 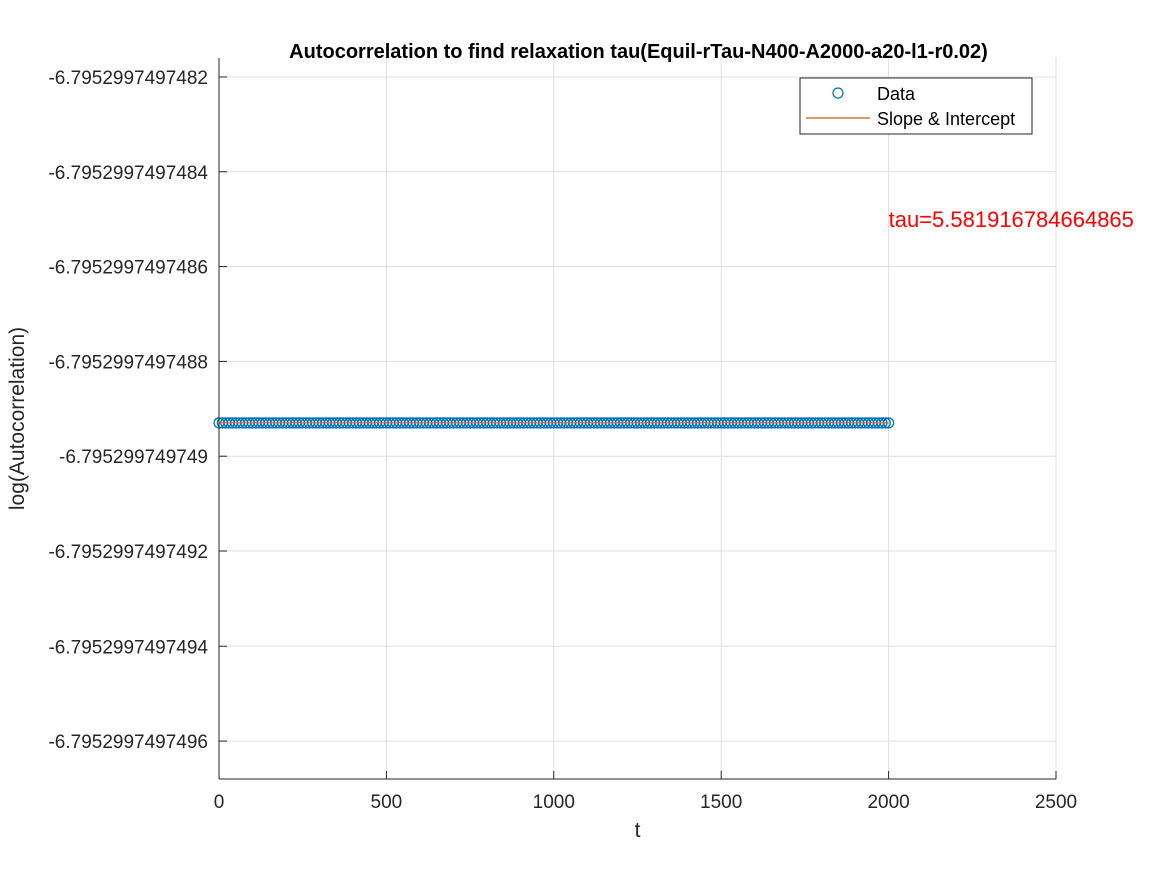 I want to click on legend-box, so click(x=916, y=106).